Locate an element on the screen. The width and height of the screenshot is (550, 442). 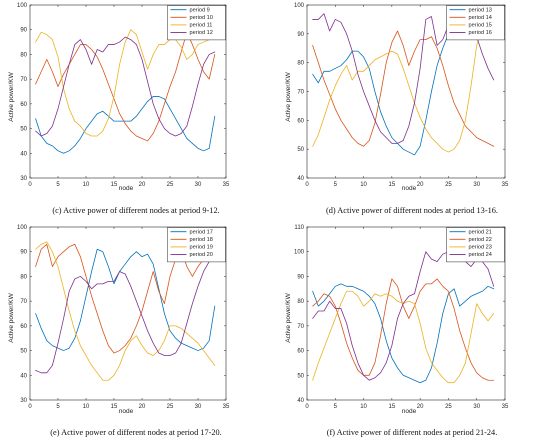
legend-label: period 10 is located at coordinates (201, 18).